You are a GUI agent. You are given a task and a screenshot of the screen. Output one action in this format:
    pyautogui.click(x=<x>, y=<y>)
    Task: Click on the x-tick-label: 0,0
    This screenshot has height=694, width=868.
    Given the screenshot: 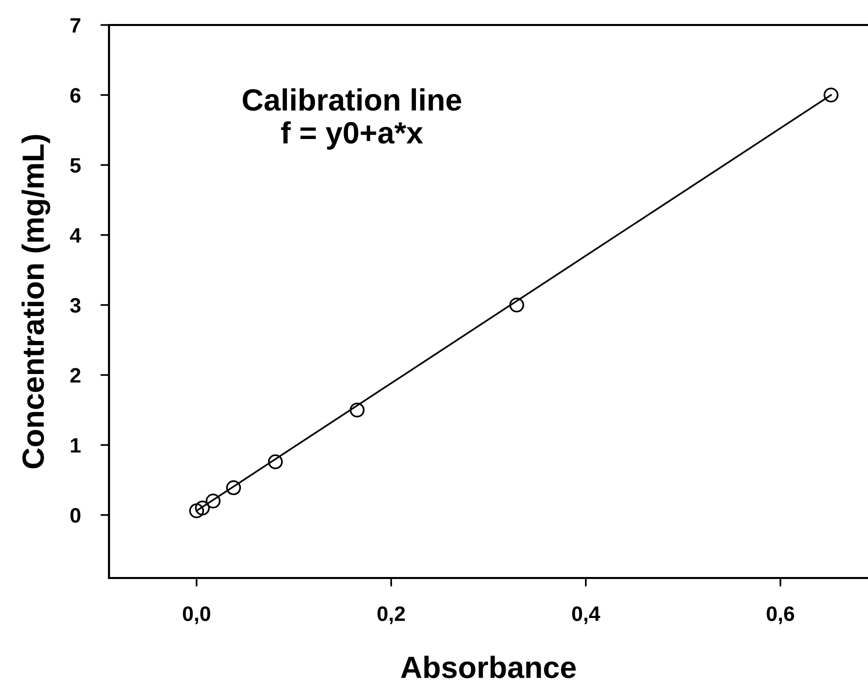 What is the action you would take?
    pyautogui.click(x=196, y=615)
    